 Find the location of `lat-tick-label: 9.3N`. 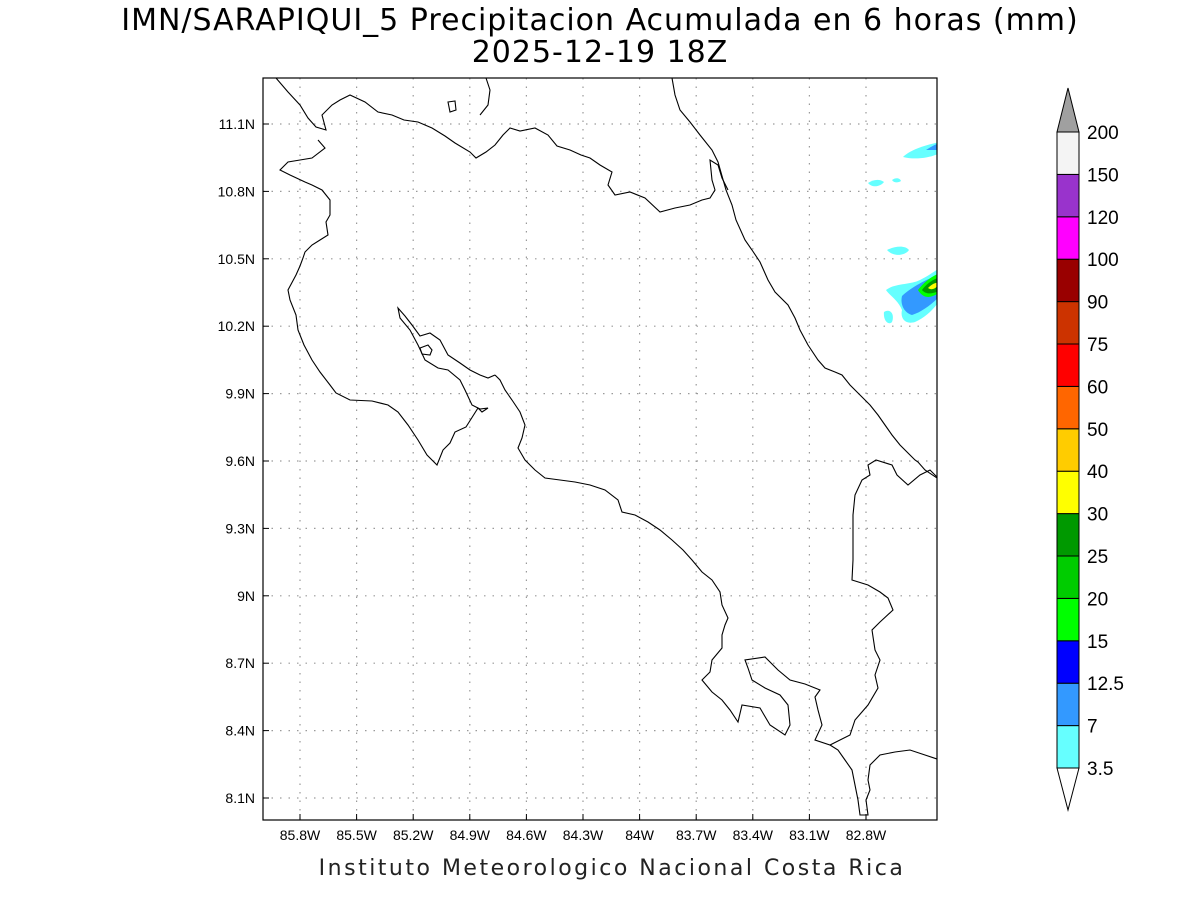

lat-tick-label: 9.3N is located at coordinates (240, 528).